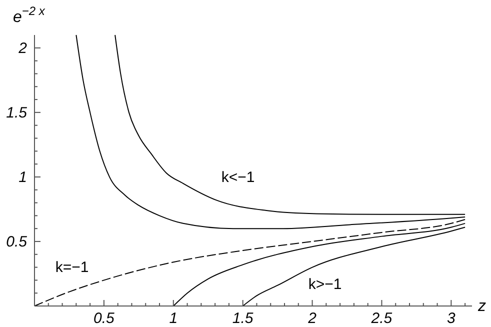 Image resolution: width=491 pixels, height=327 pixels. I want to click on x-tick-label: 1, so click(173, 318).